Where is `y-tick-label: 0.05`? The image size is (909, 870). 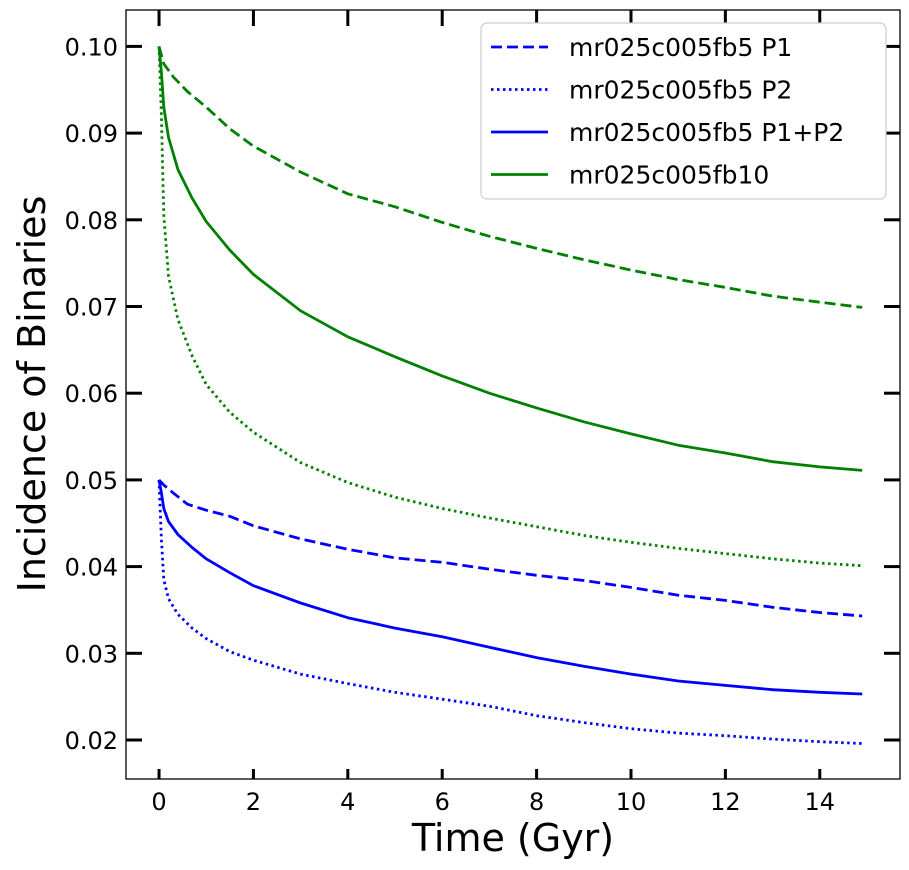 y-tick-label: 0.05 is located at coordinates (91, 481).